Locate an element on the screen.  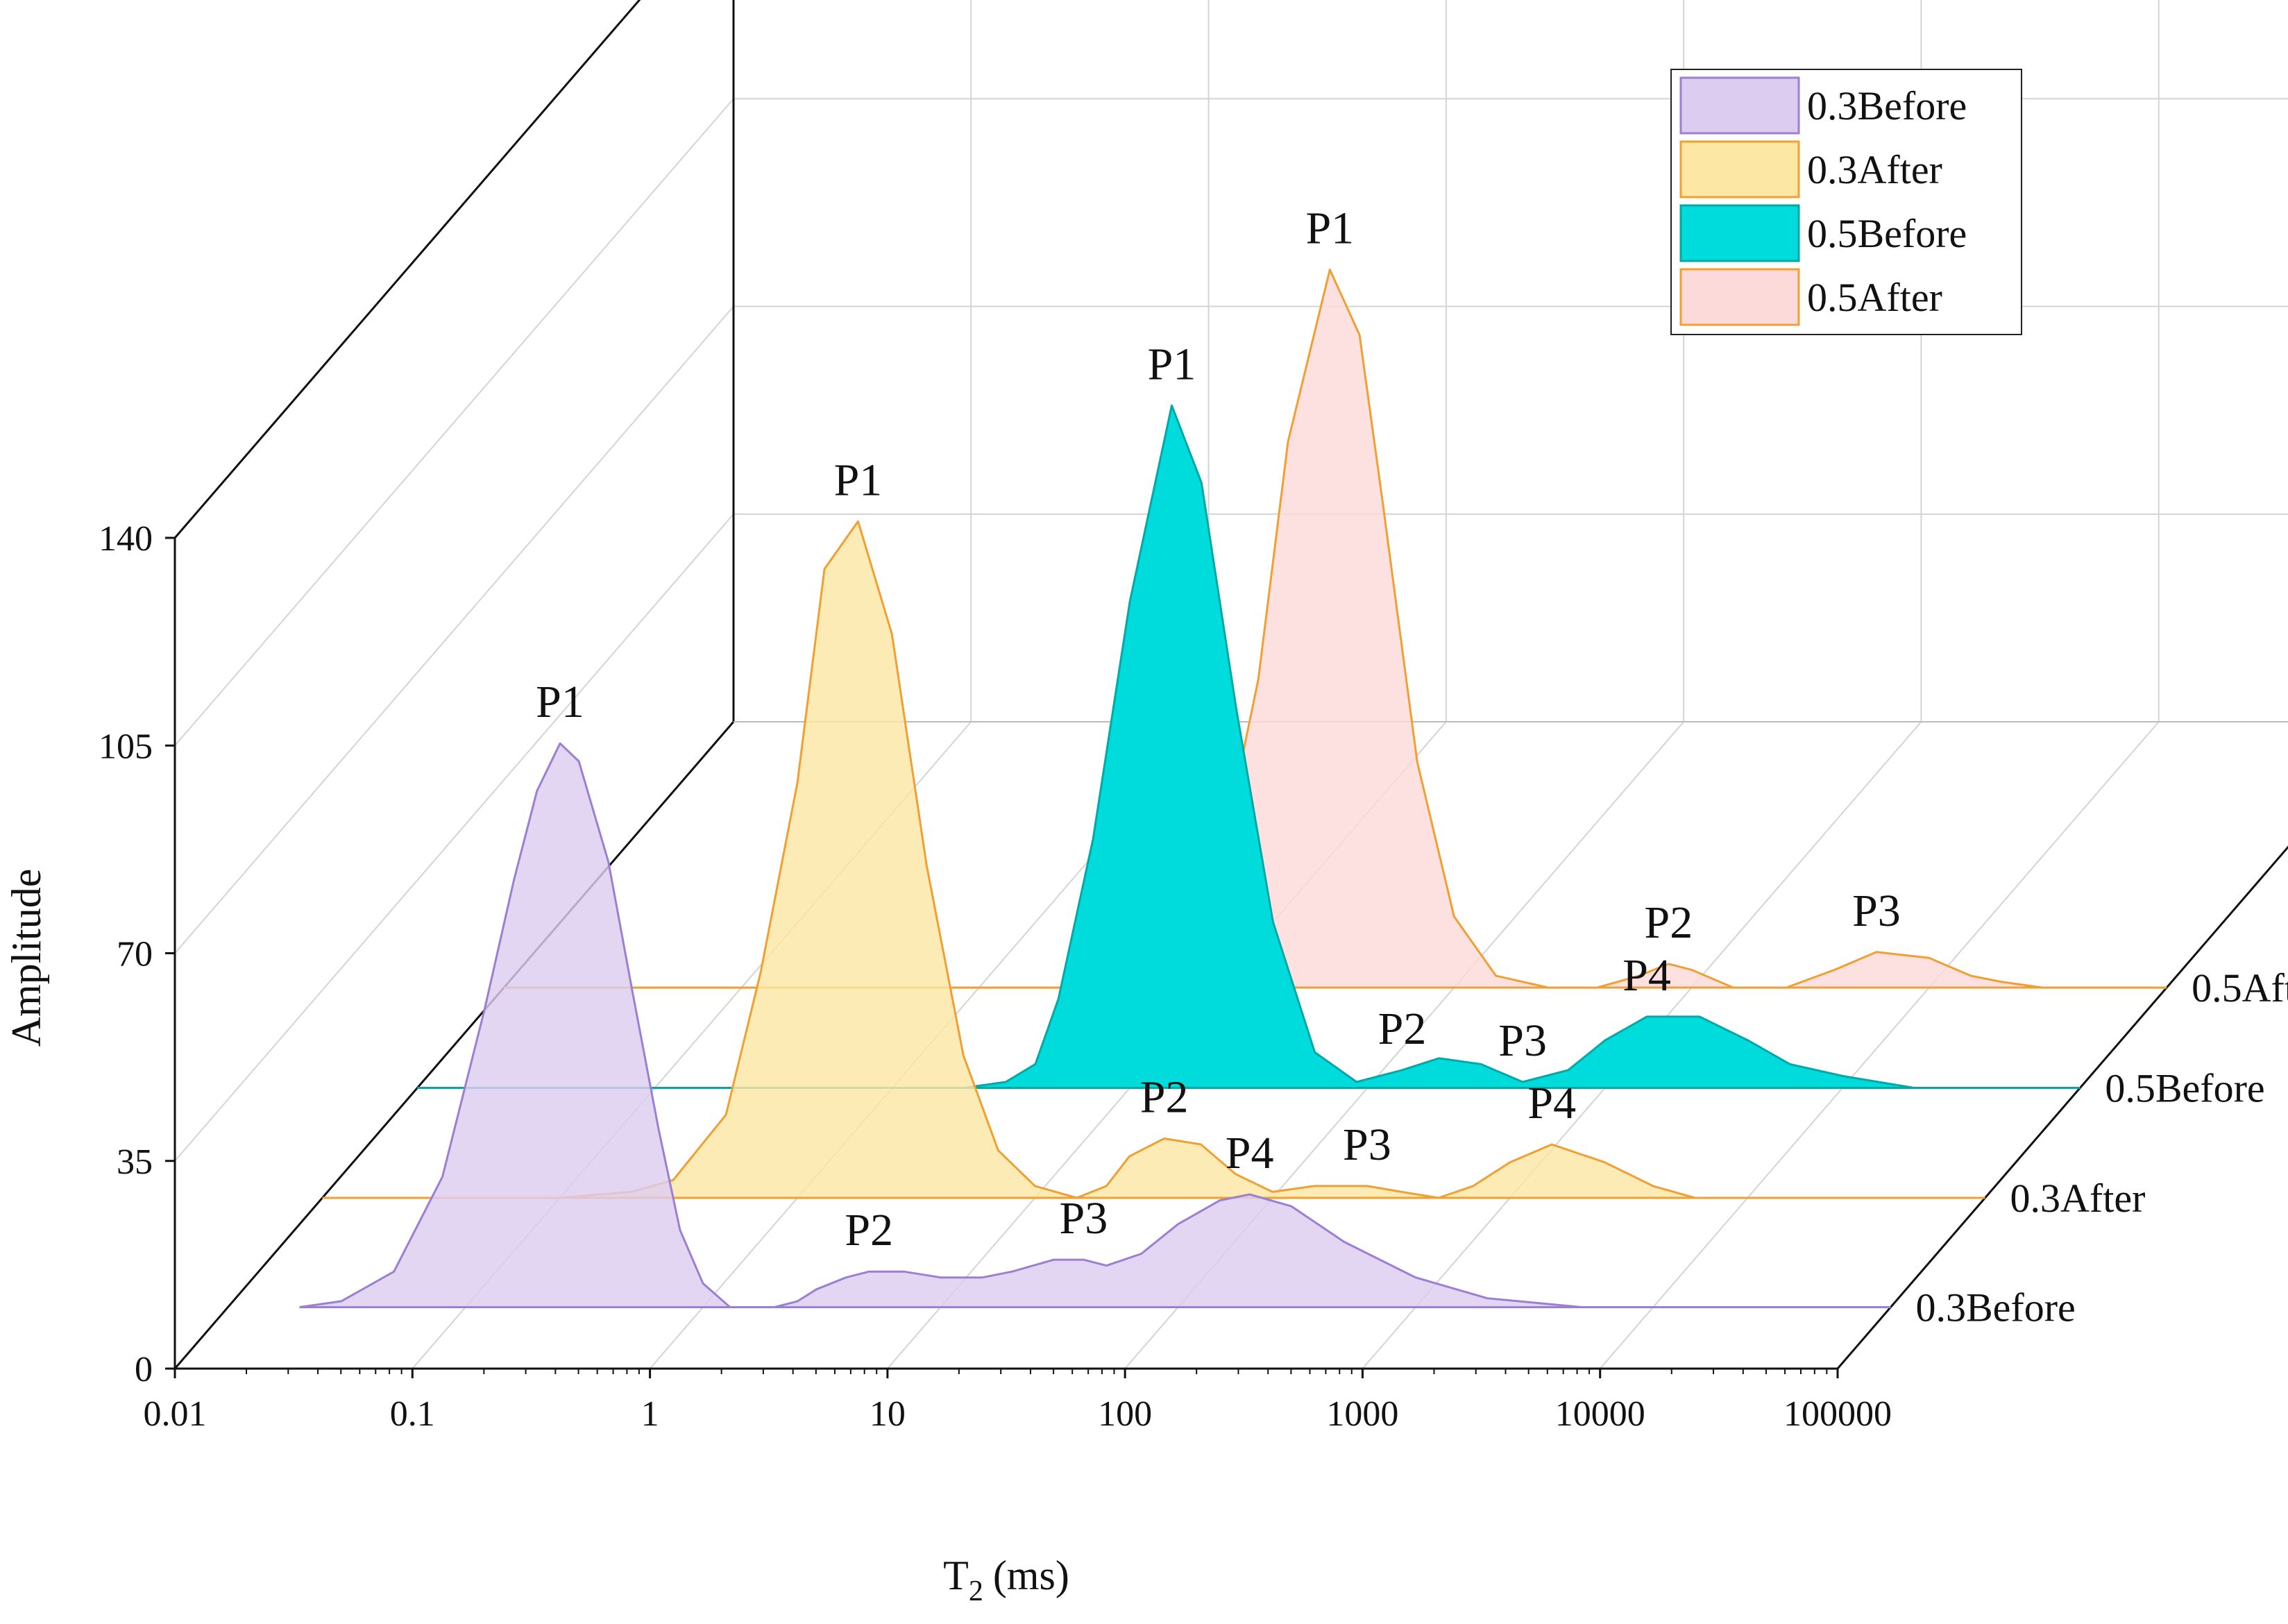
x-axis-title-subscript: 2 is located at coordinates (976, 1591).